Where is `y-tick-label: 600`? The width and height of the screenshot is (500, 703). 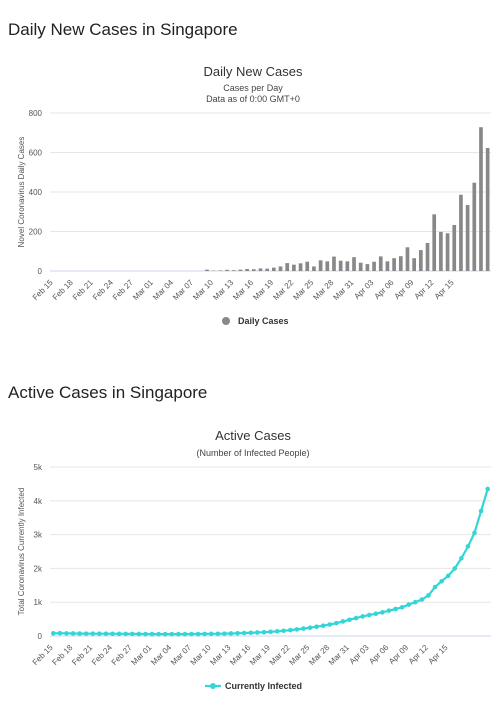
y-tick-label: 600 is located at coordinates (36, 153).